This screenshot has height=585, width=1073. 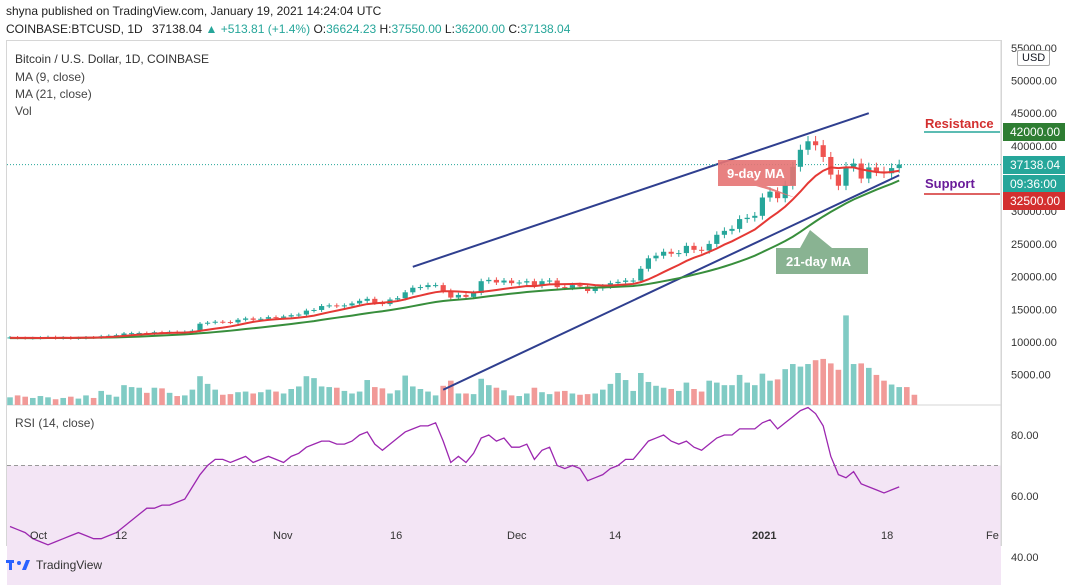 What do you see at coordinates (1034, 58) in the screenshot?
I see `currency-badge: USD` at bounding box center [1034, 58].